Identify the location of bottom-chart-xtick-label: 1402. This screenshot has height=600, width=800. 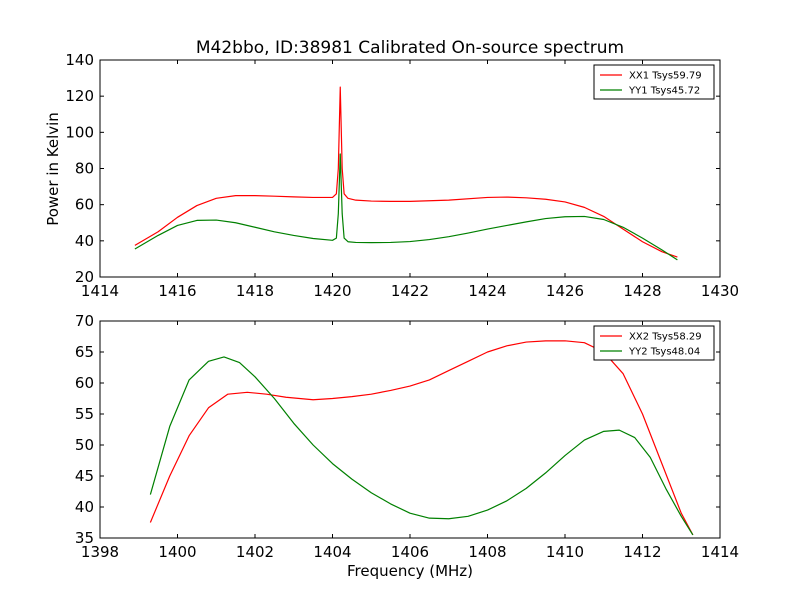
(255, 552).